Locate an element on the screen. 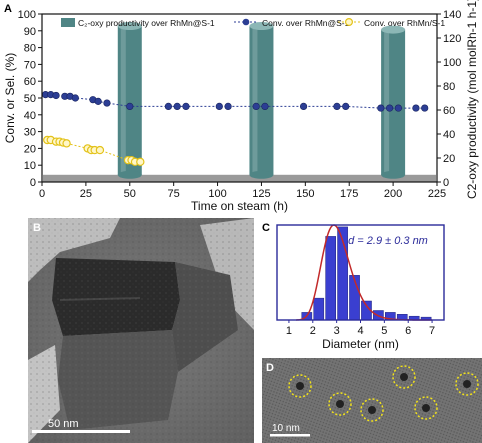 Image resolution: width=482 pixels, height=443 pixels. panel-a-letter: A is located at coordinates (8, 9).